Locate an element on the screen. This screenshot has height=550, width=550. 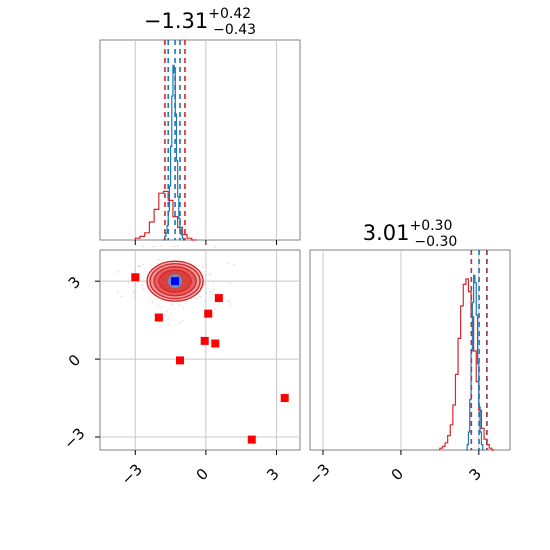
param1-title-sub: −0.43 is located at coordinates (234, 30).